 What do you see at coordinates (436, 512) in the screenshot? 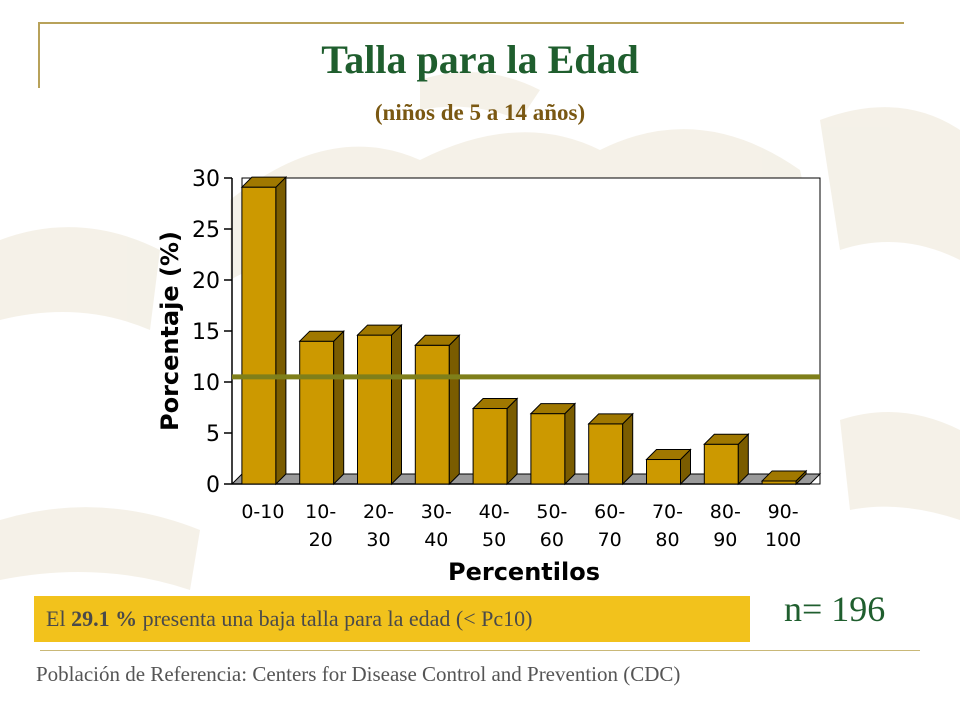
I see `x-tick-label: 30-` at bounding box center [436, 512].